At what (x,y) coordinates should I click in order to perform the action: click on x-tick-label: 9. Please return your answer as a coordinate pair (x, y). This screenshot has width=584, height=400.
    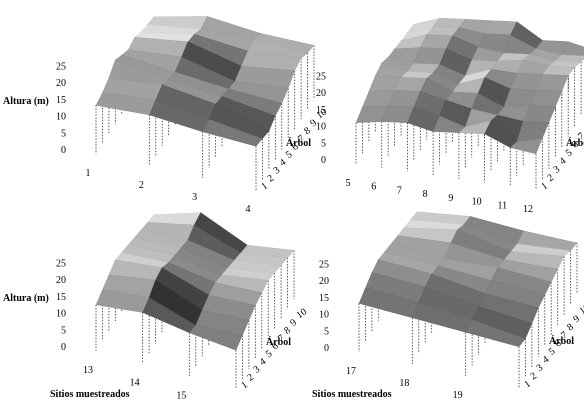
    Looking at the image, I should click on (450, 198).